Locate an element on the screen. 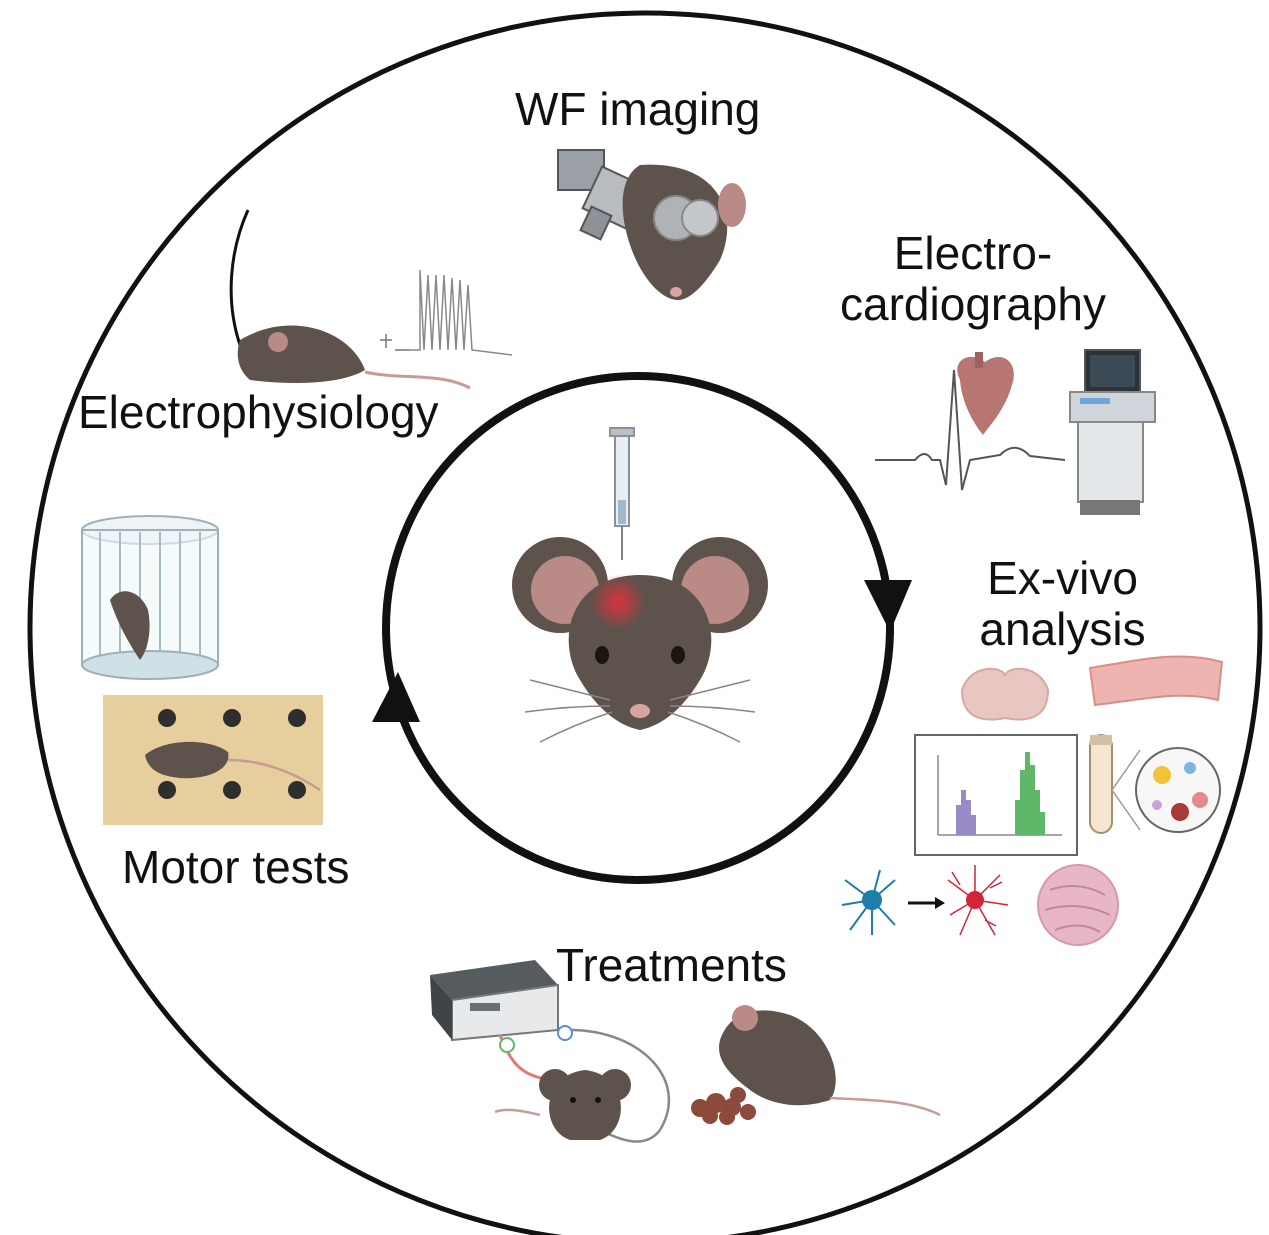 This screenshot has width=1269, height=1235. ultrasound-machine-icon is located at coordinates (1112, 432).